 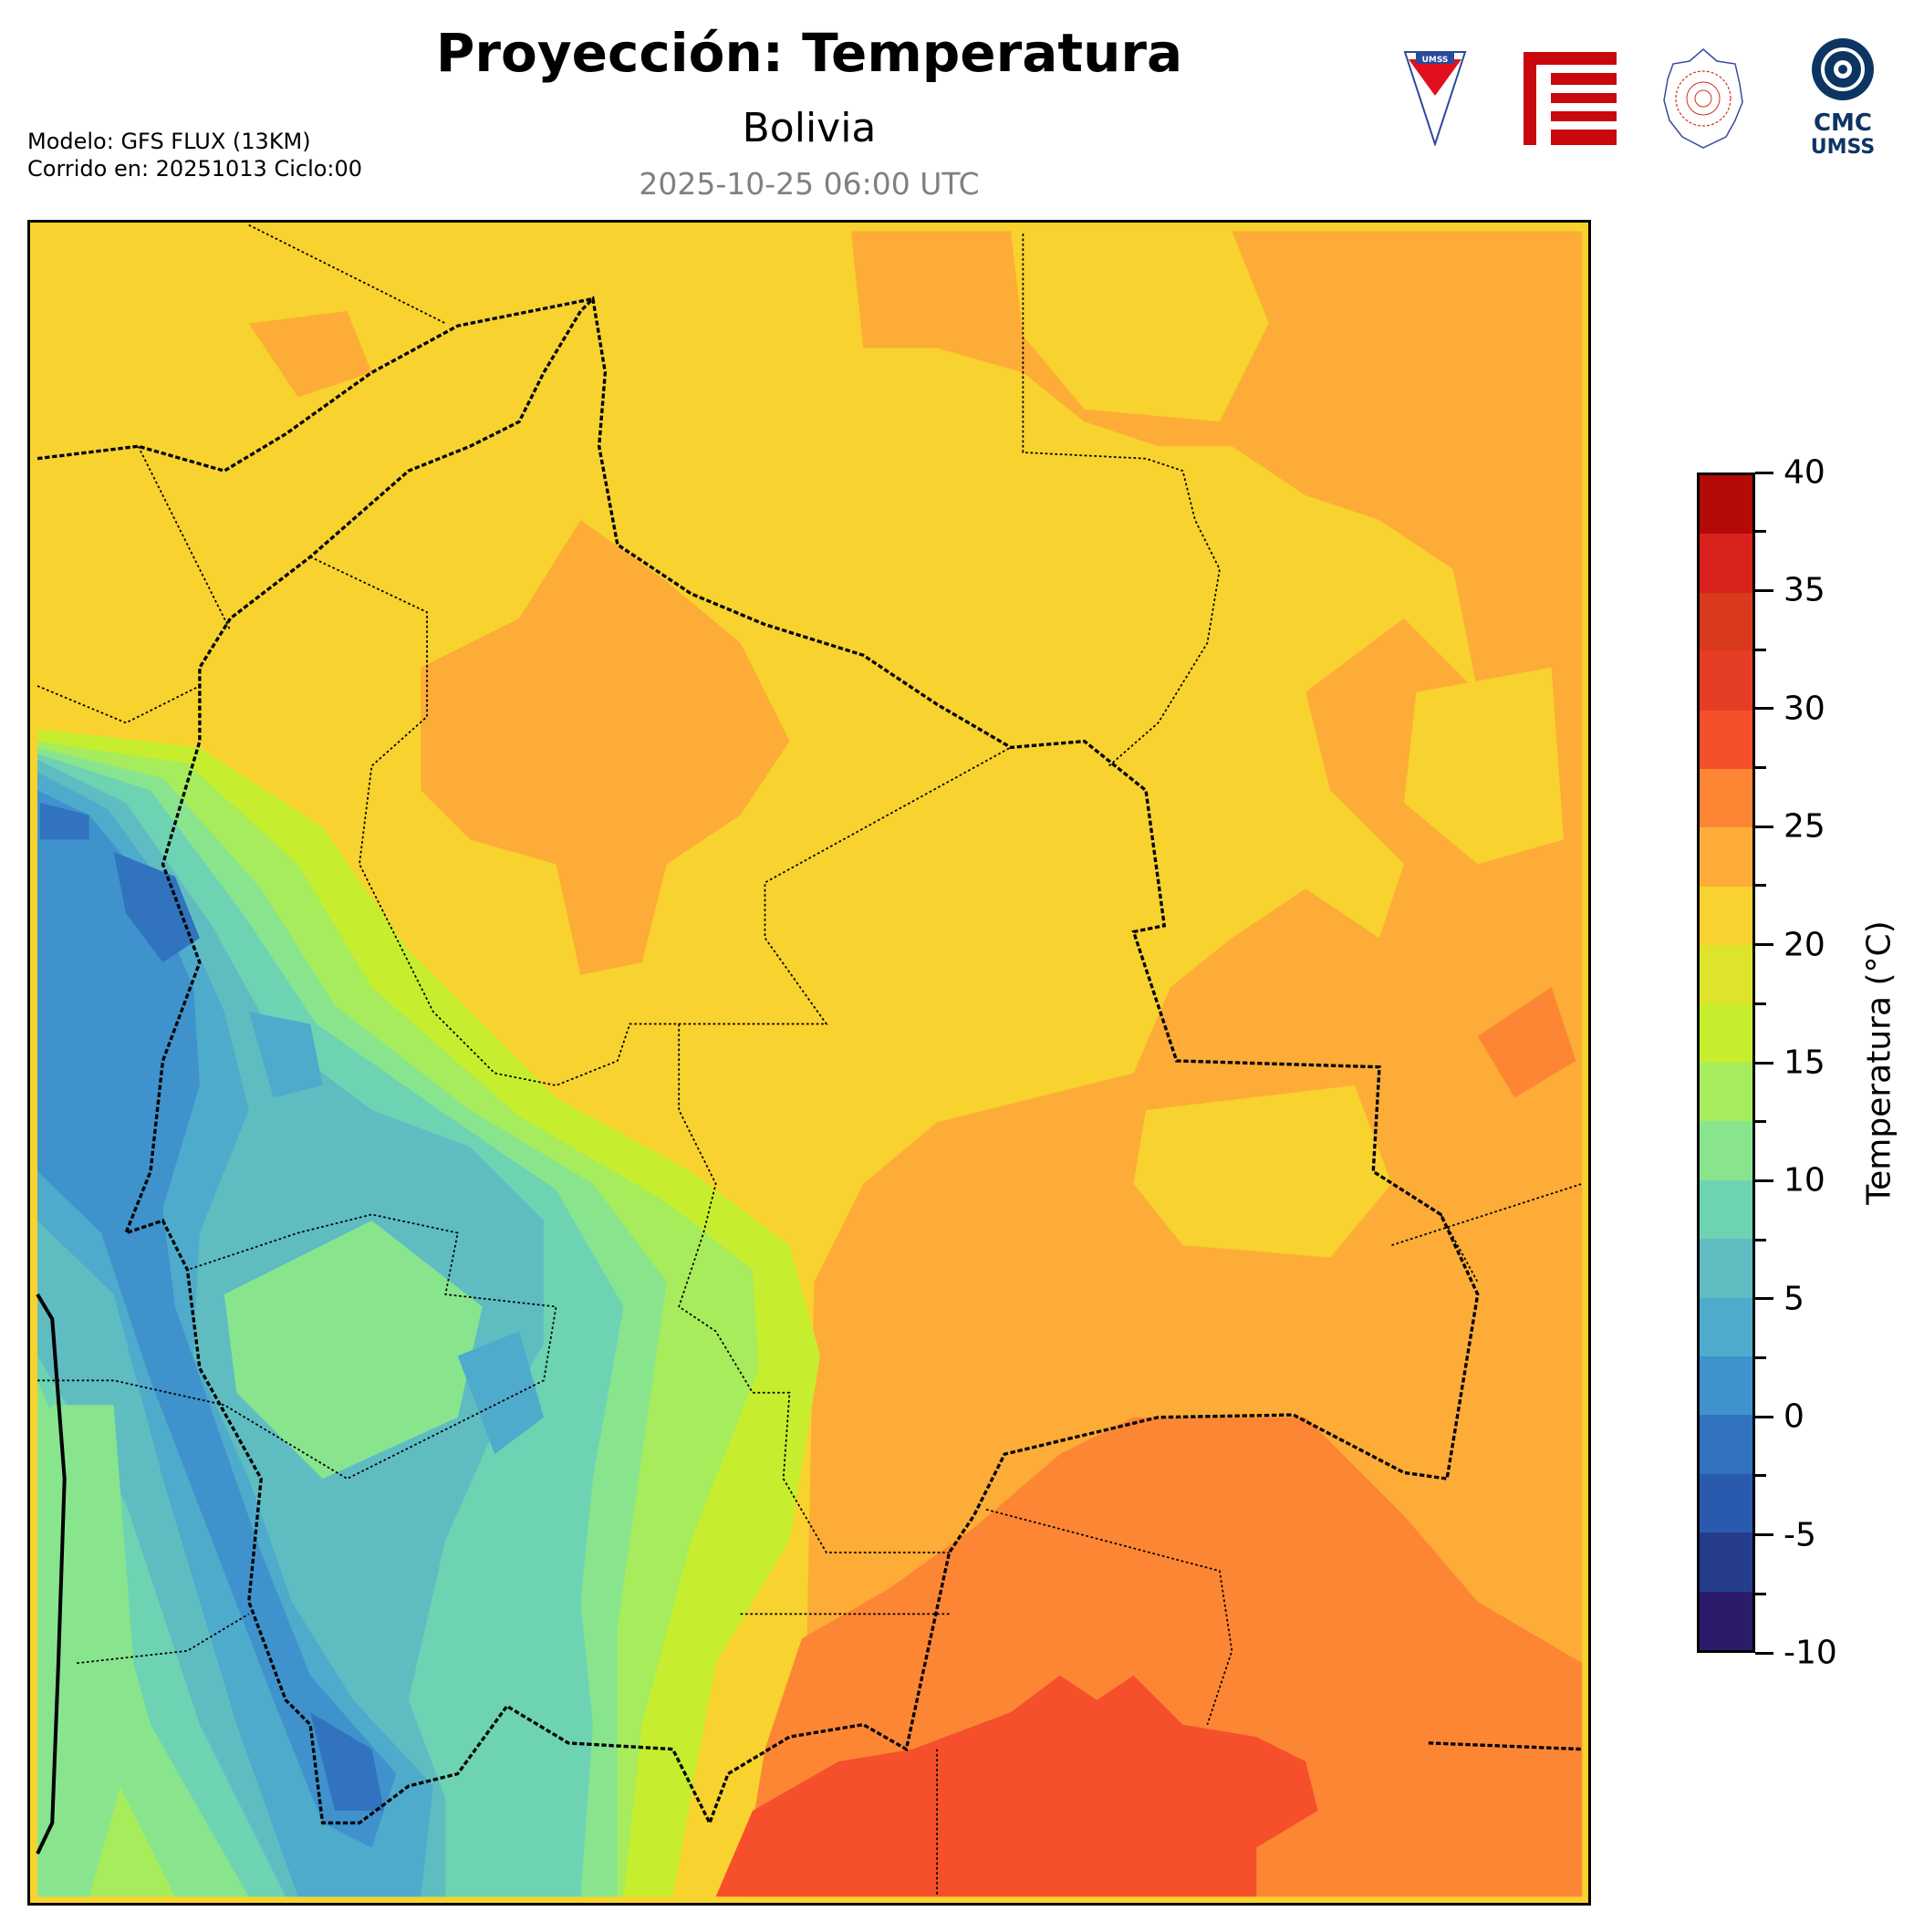 I want to click on colorbar-tick-label: 30, so click(x=1804, y=709).